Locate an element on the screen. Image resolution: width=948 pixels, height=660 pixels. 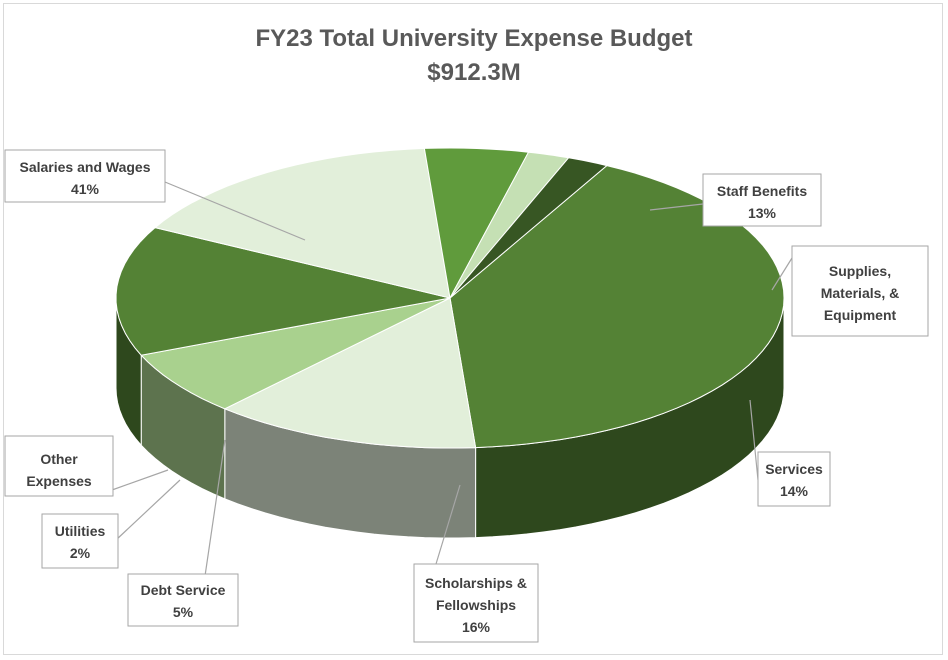
leader-services is located at coordinates (754, 440).